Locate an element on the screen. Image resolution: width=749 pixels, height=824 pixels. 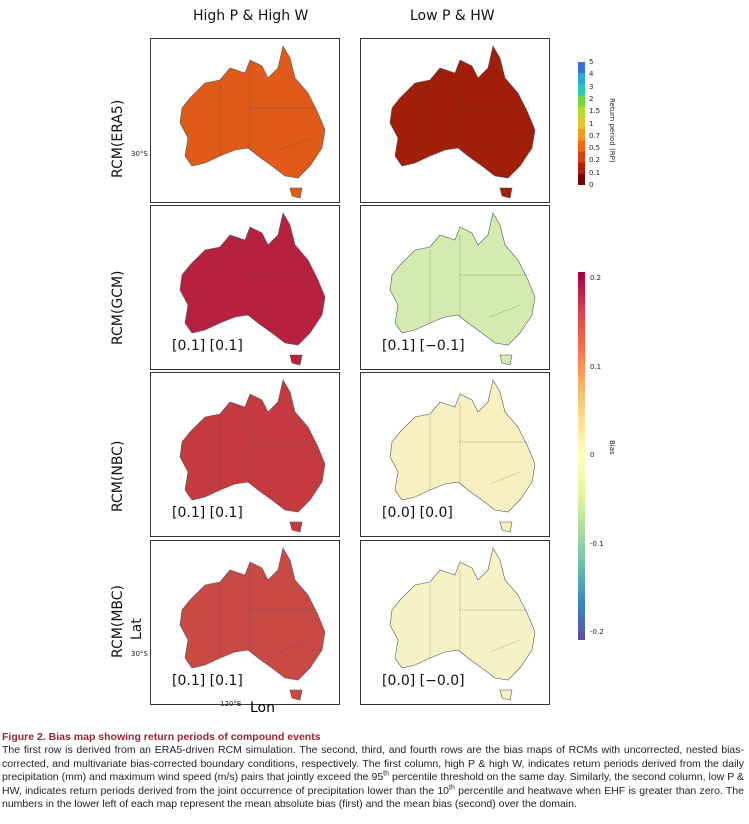
bias-stat: [0.0] [0.0] is located at coordinates (417, 513).